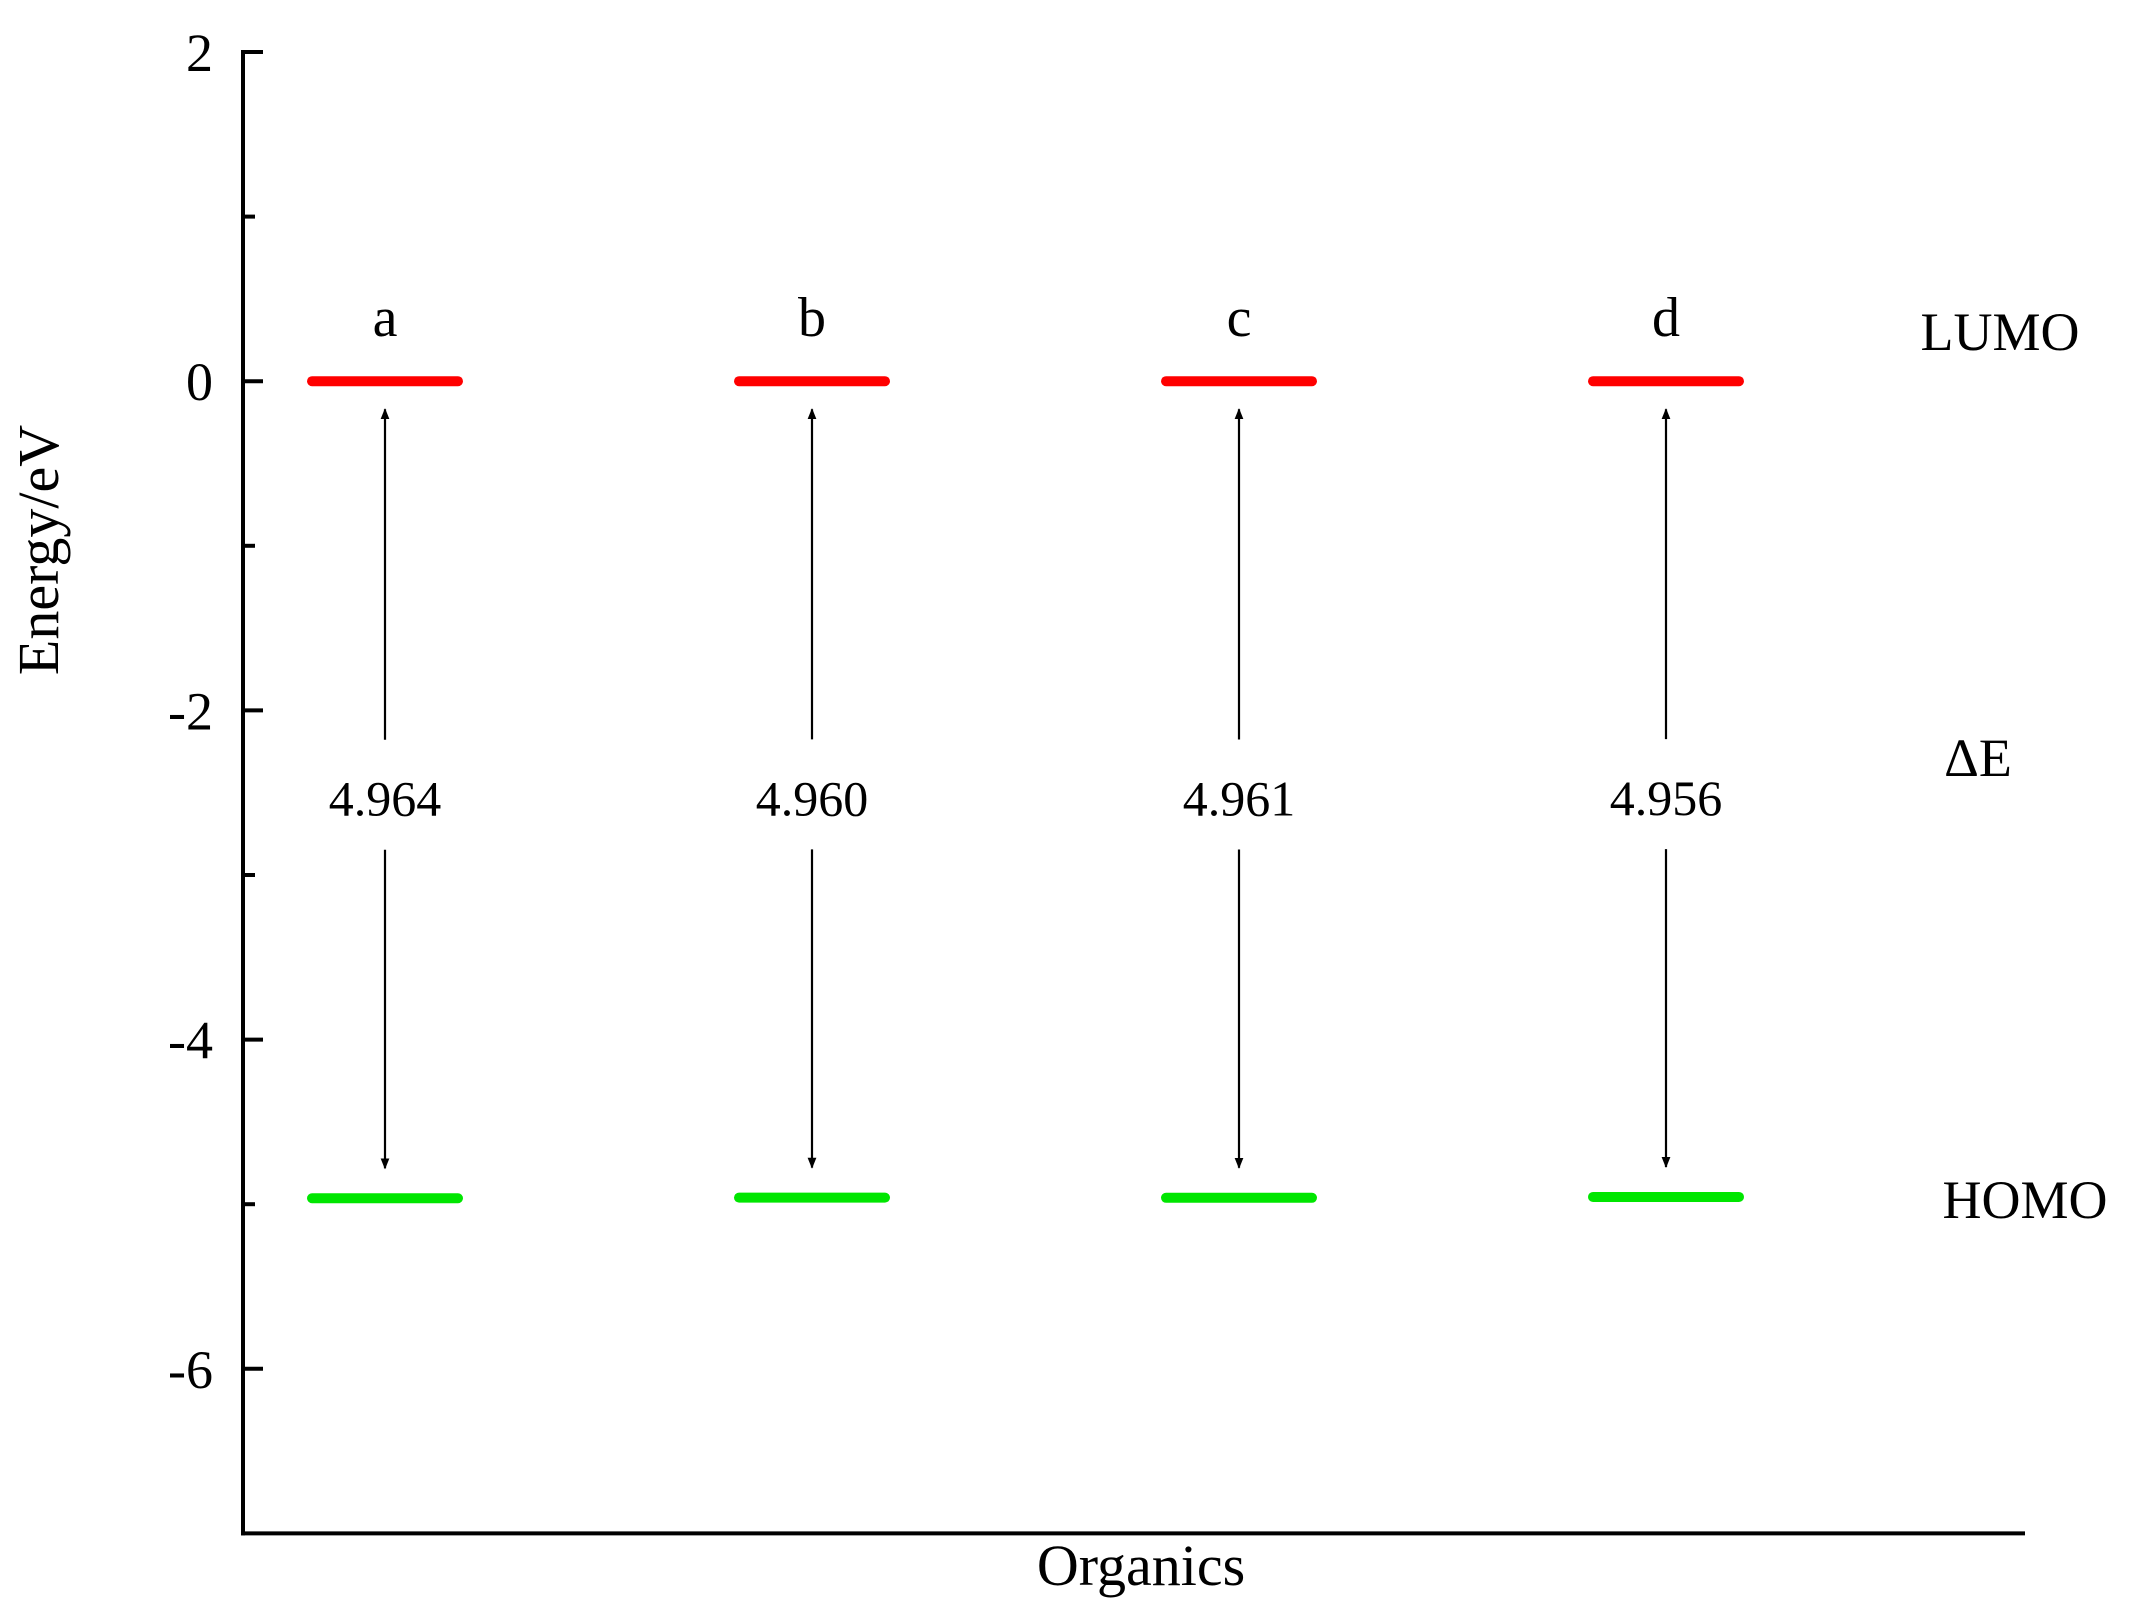 The width and height of the screenshot is (2152, 1622). Describe the element at coordinates (190, 1370) in the screenshot. I see `y-tick-label: -6` at that location.